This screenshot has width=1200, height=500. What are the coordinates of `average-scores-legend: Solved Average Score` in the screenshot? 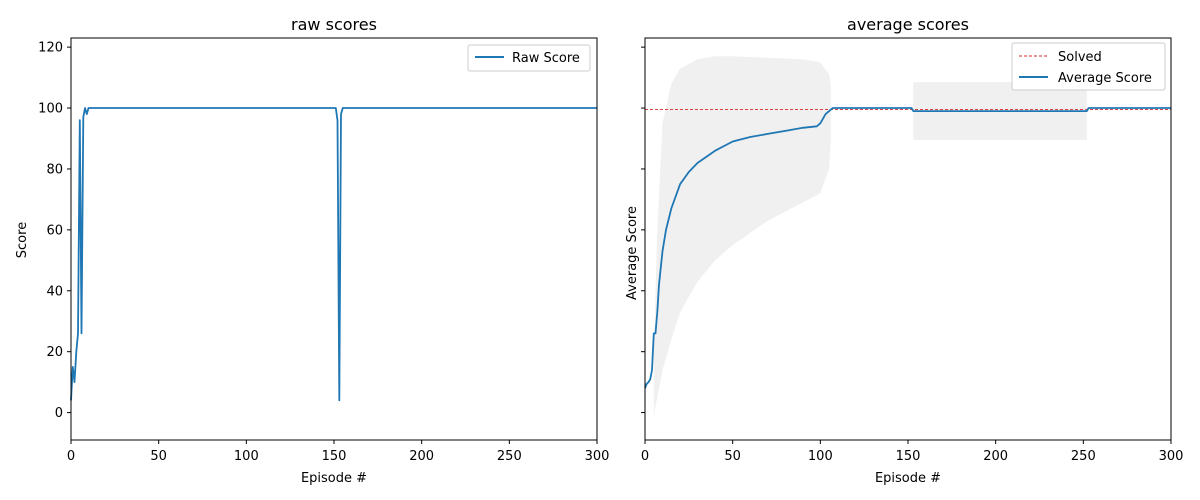 It's located at (1088, 66).